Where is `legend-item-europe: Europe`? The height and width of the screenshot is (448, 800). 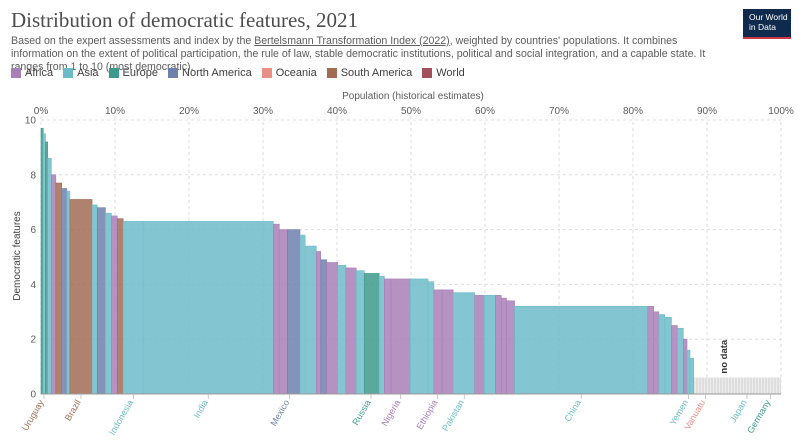
legend-item-europe: Europe is located at coordinates (133, 73).